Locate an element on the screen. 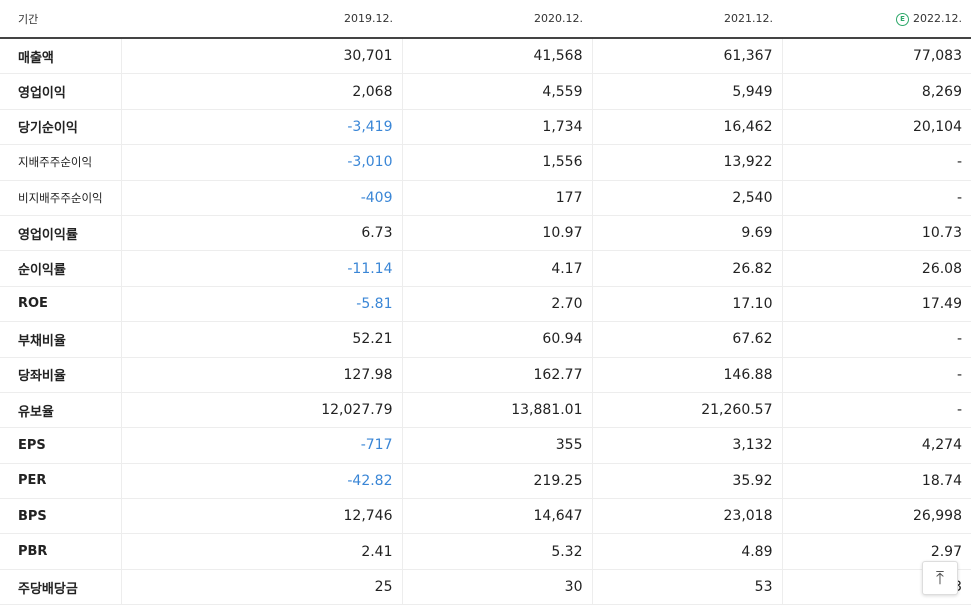 The width and height of the screenshot is (971, 605). table-row: PBR 2.41 5.32 4.89 2.97 is located at coordinates (485, 551).